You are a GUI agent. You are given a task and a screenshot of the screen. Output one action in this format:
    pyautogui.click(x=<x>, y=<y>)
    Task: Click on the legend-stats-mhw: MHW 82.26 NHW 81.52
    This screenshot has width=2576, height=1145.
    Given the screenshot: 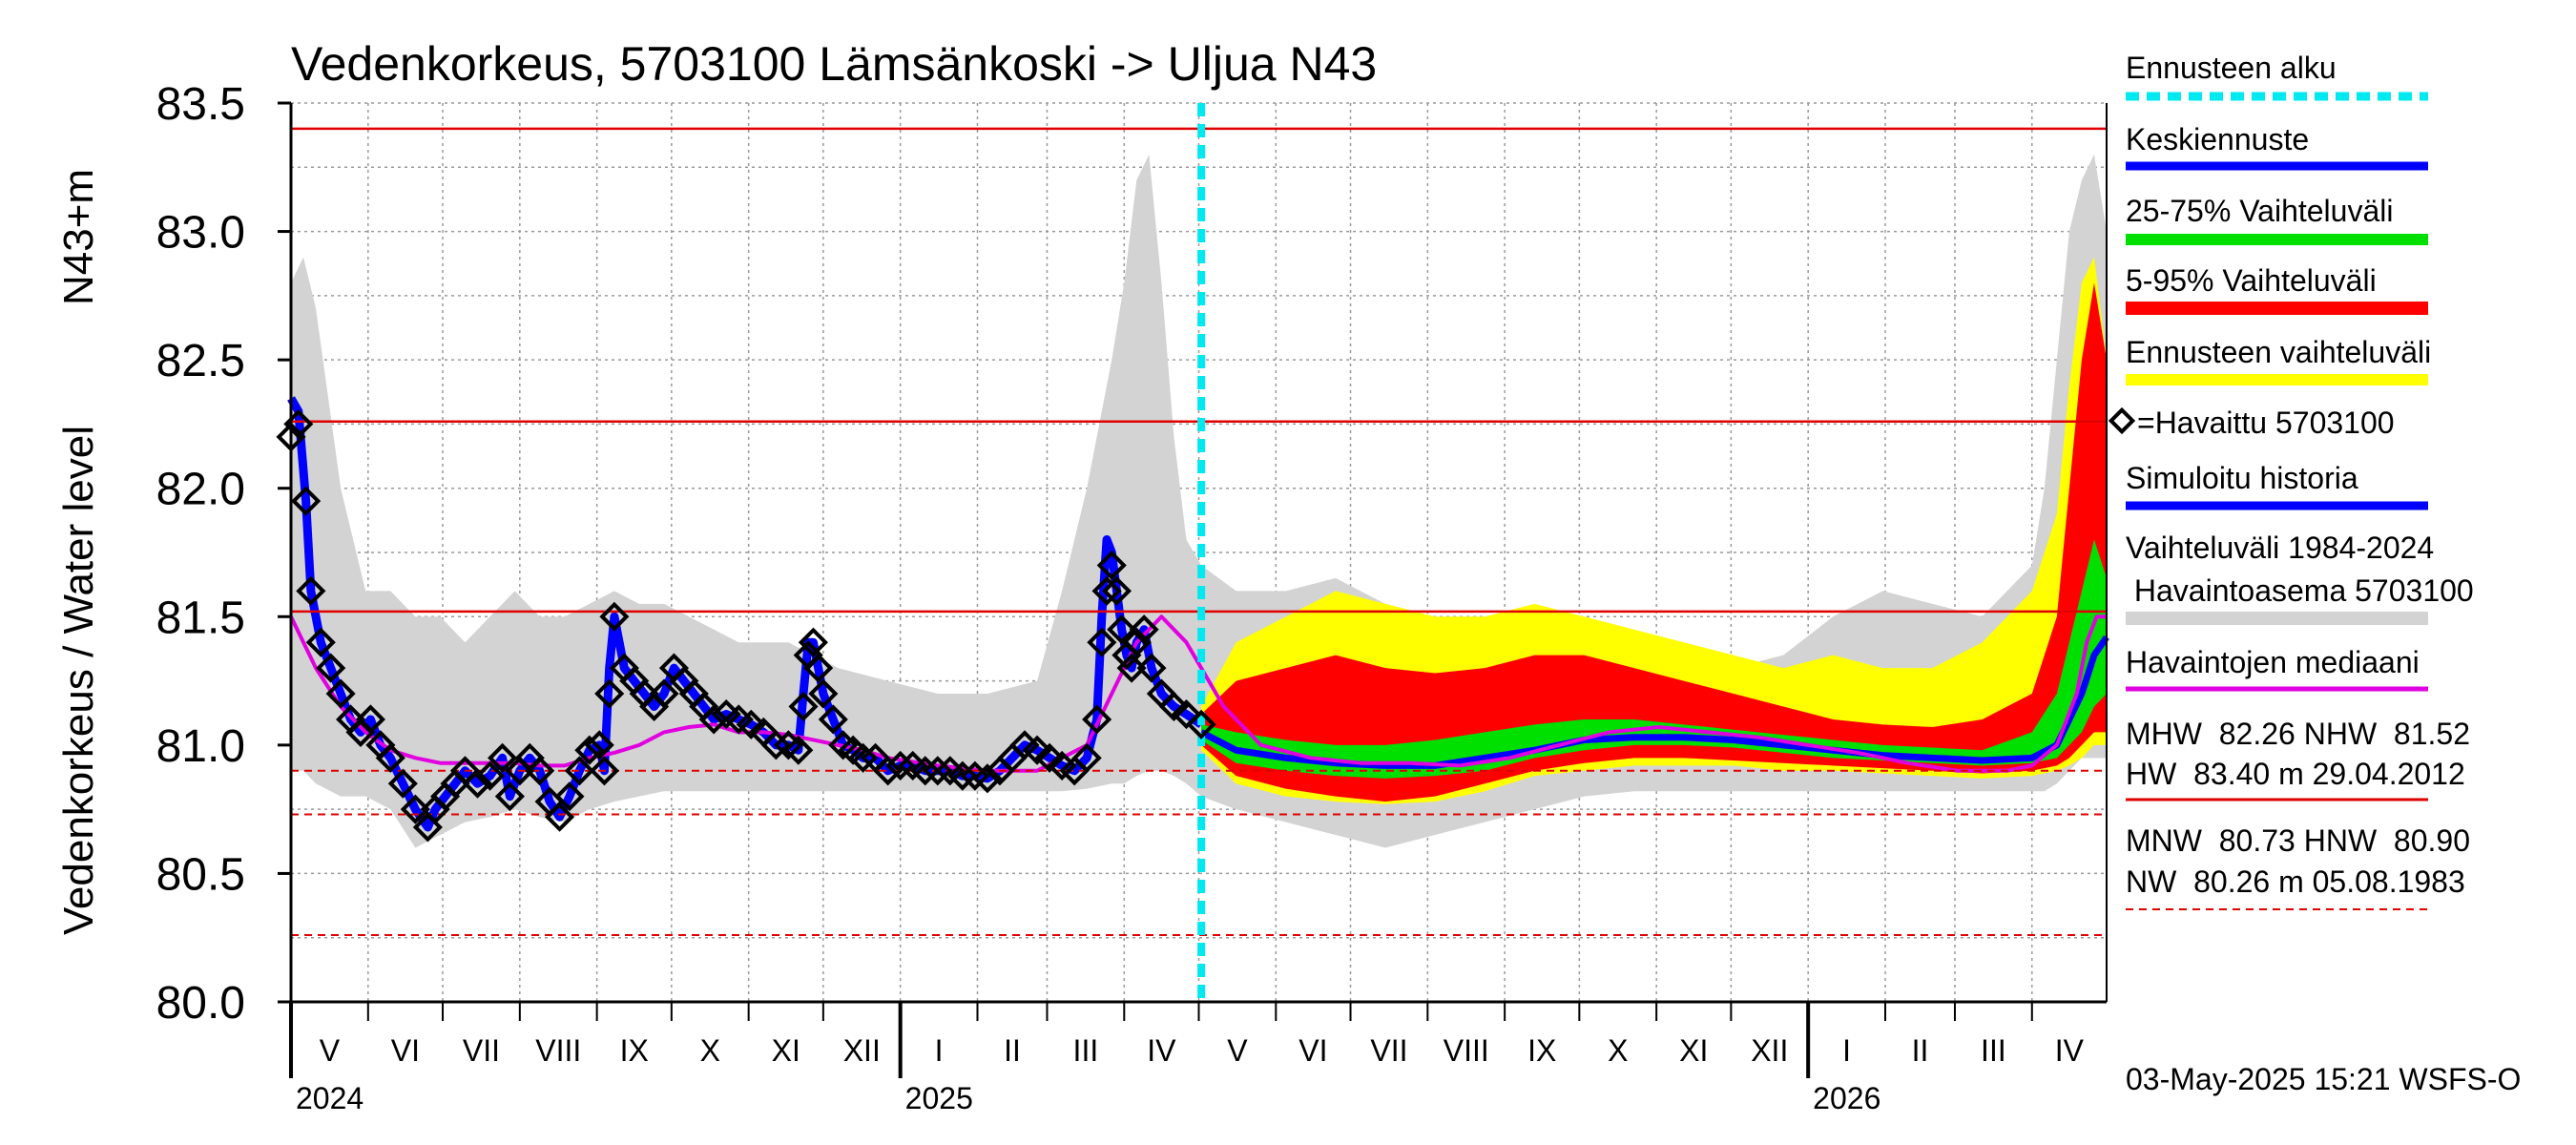 What is the action you would take?
    pyautogui.click(x=2298, y=734)
    